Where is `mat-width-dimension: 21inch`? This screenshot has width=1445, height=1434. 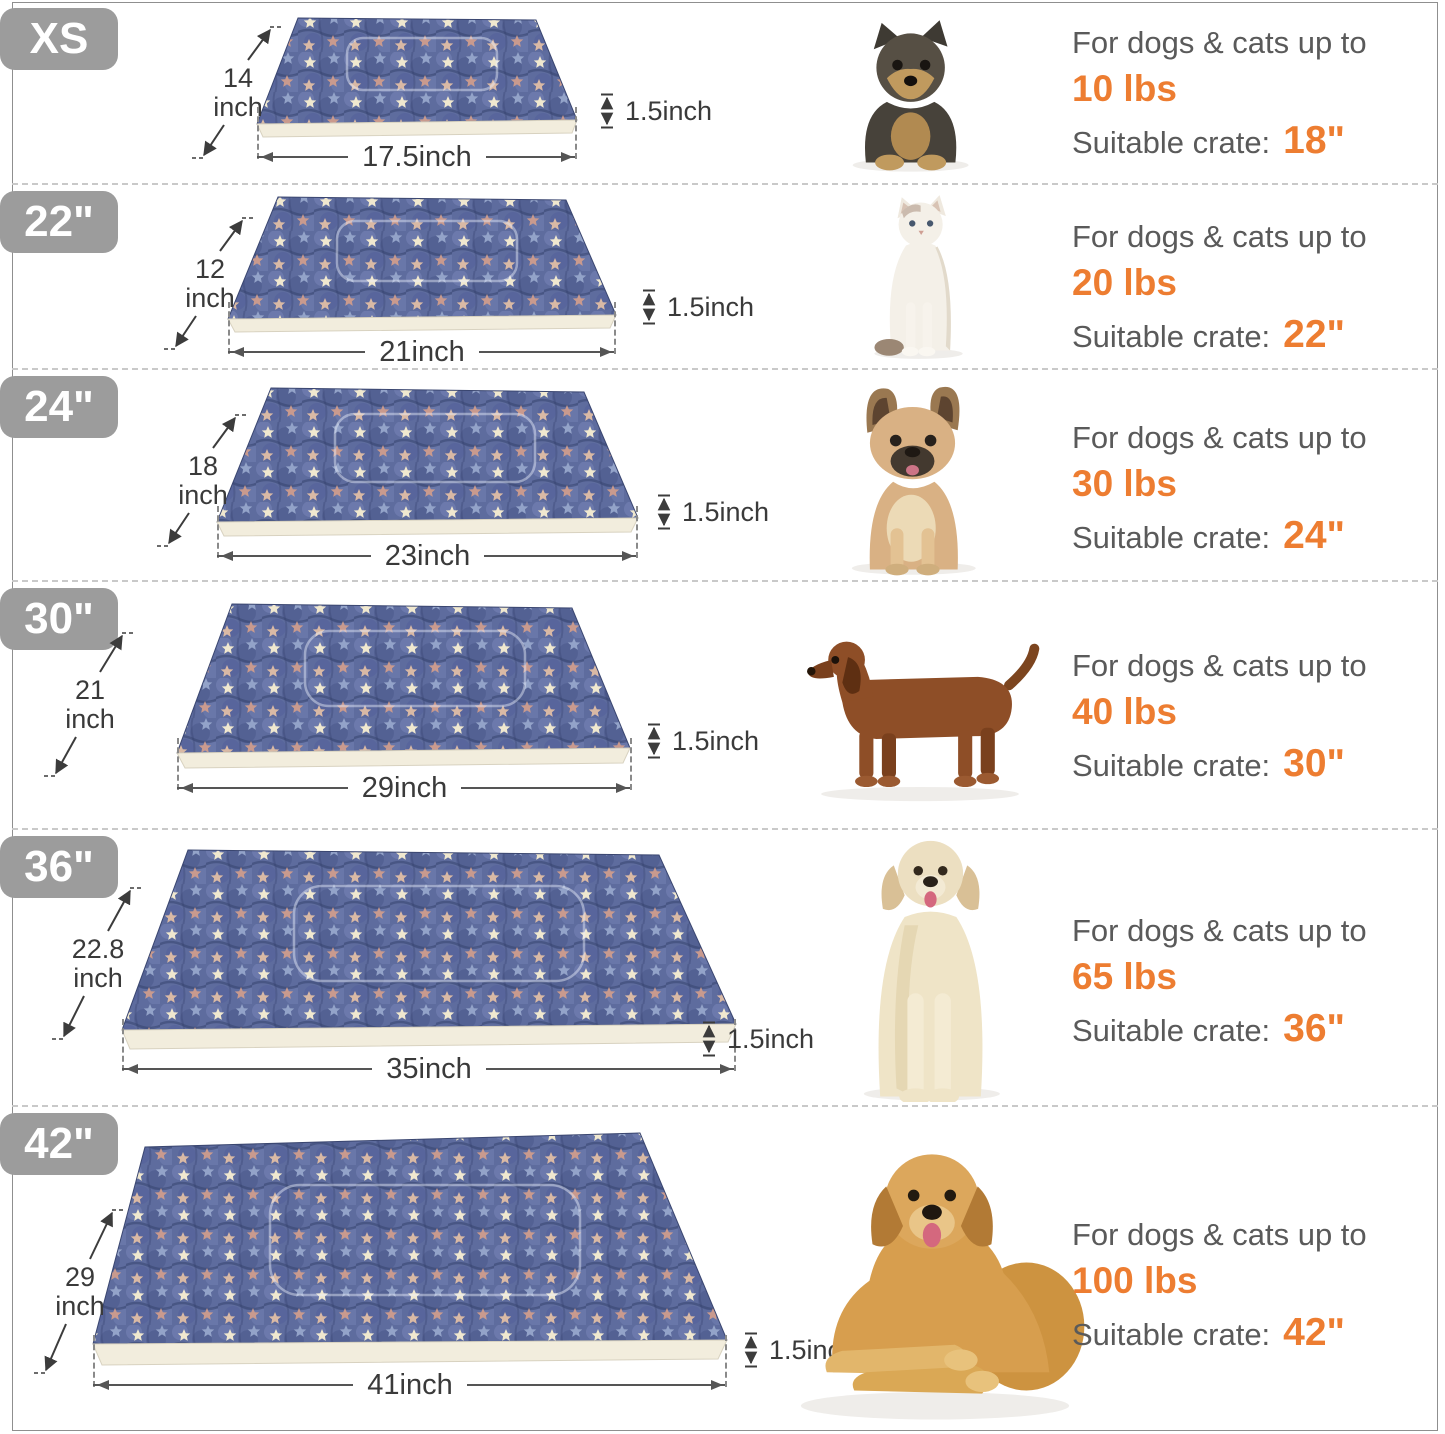 mat-width-dimension: 21inch is located at coordinates (422, 337).